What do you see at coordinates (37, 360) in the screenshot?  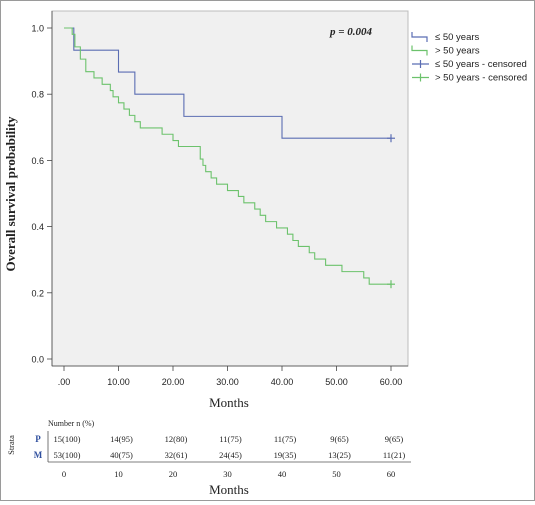 I see `y-tick-label: 0.0` at bounding box center [37, 360].